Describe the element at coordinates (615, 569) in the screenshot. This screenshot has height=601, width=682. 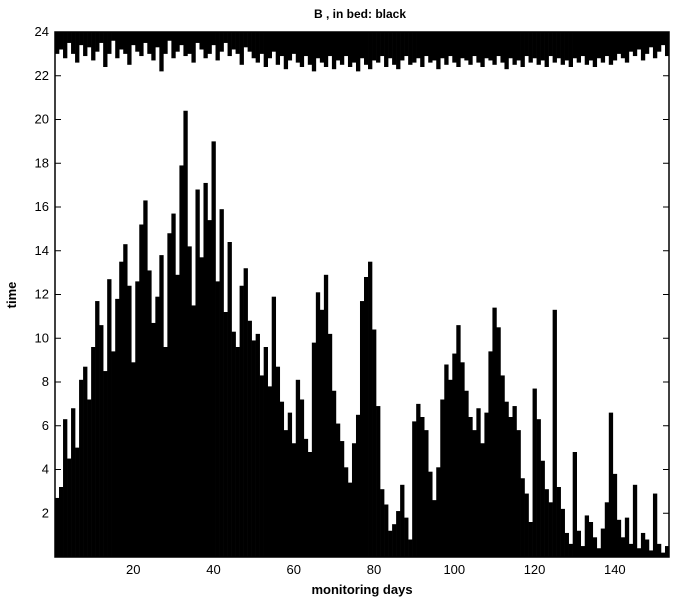
I see `x-tick-label: 140` at that location.